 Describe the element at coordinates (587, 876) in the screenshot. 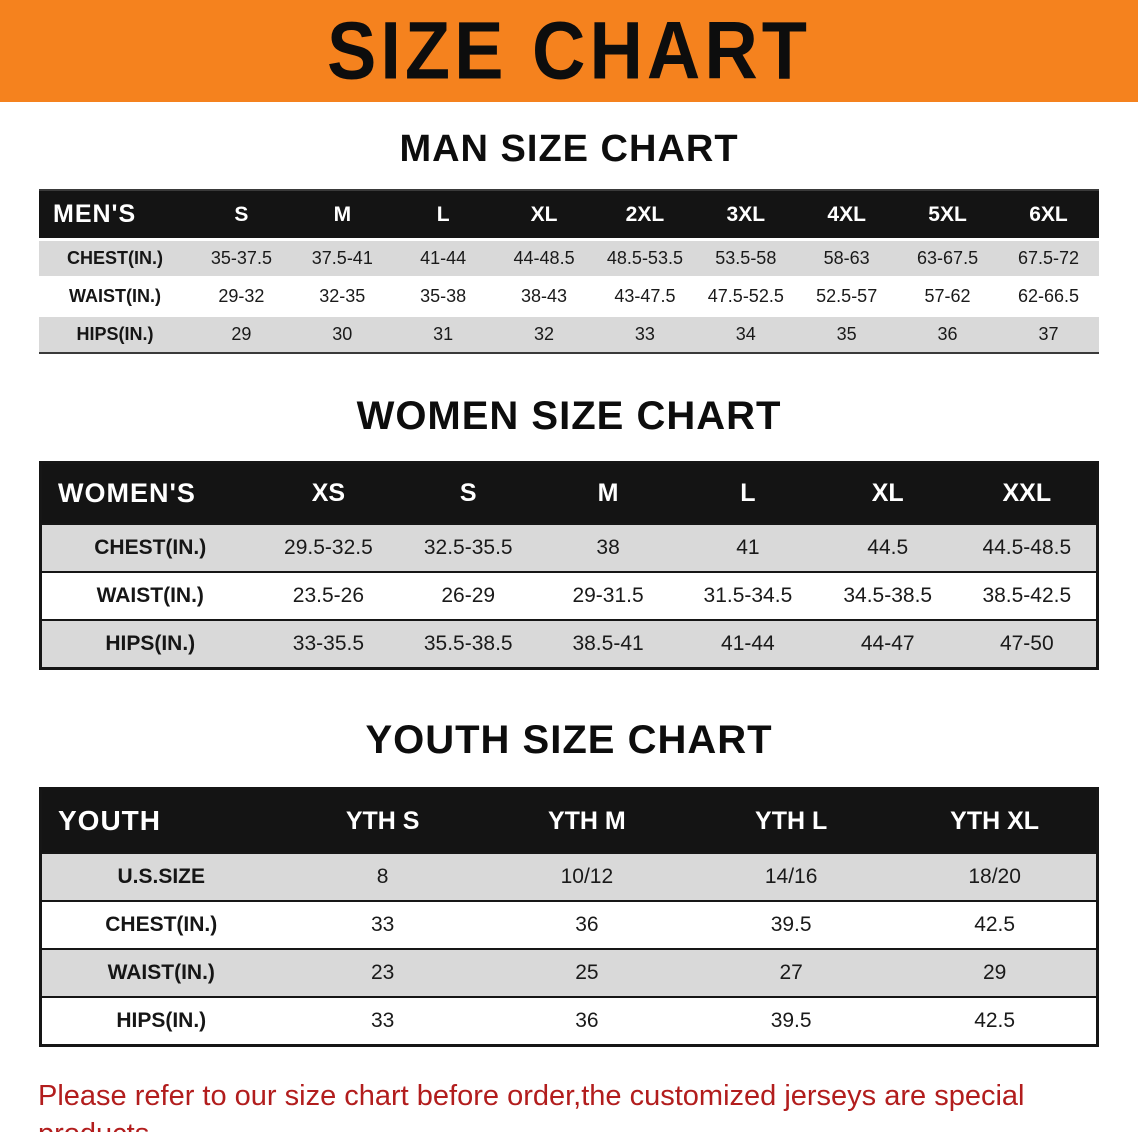

I see `measurement-value-cell: 10/12` at that location.